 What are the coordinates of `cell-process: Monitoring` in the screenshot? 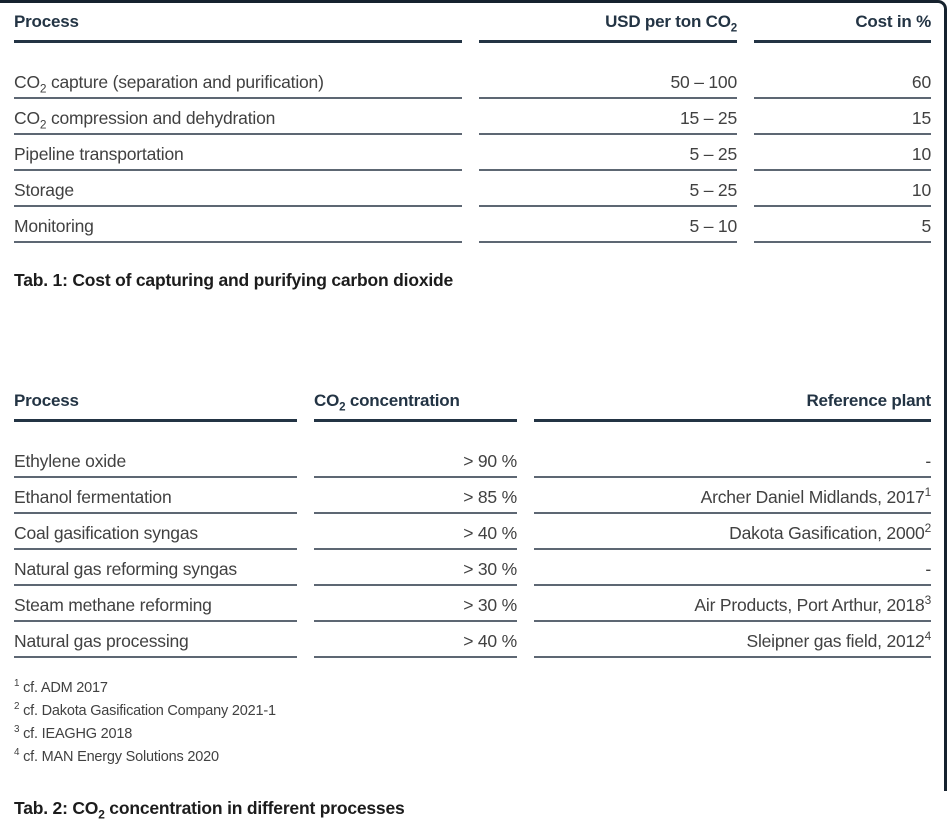 It's located at (238, 225).